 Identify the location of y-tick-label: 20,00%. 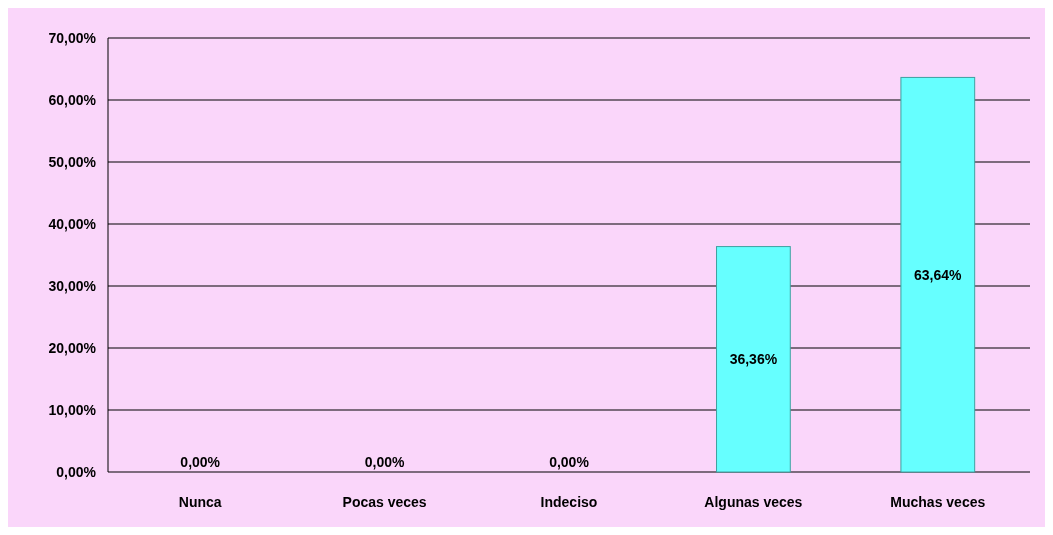
(72, 347).